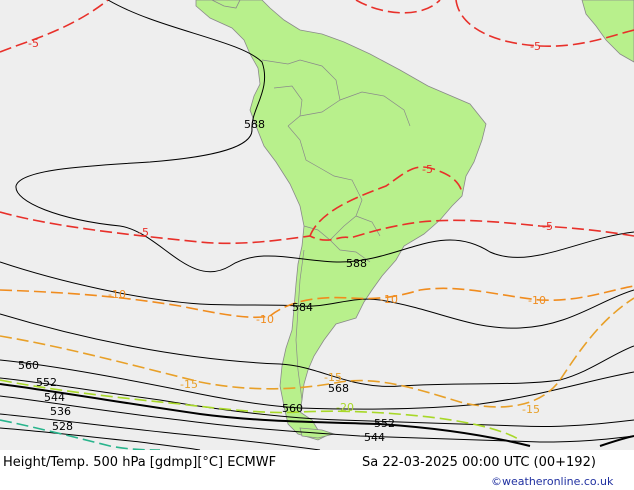 The height and width of the screenshot is (490, 634). What do you see at coordinates (544, 23) in the screenshot?
I see `temp-minus5-ne2` at bounding box center [544, 23].